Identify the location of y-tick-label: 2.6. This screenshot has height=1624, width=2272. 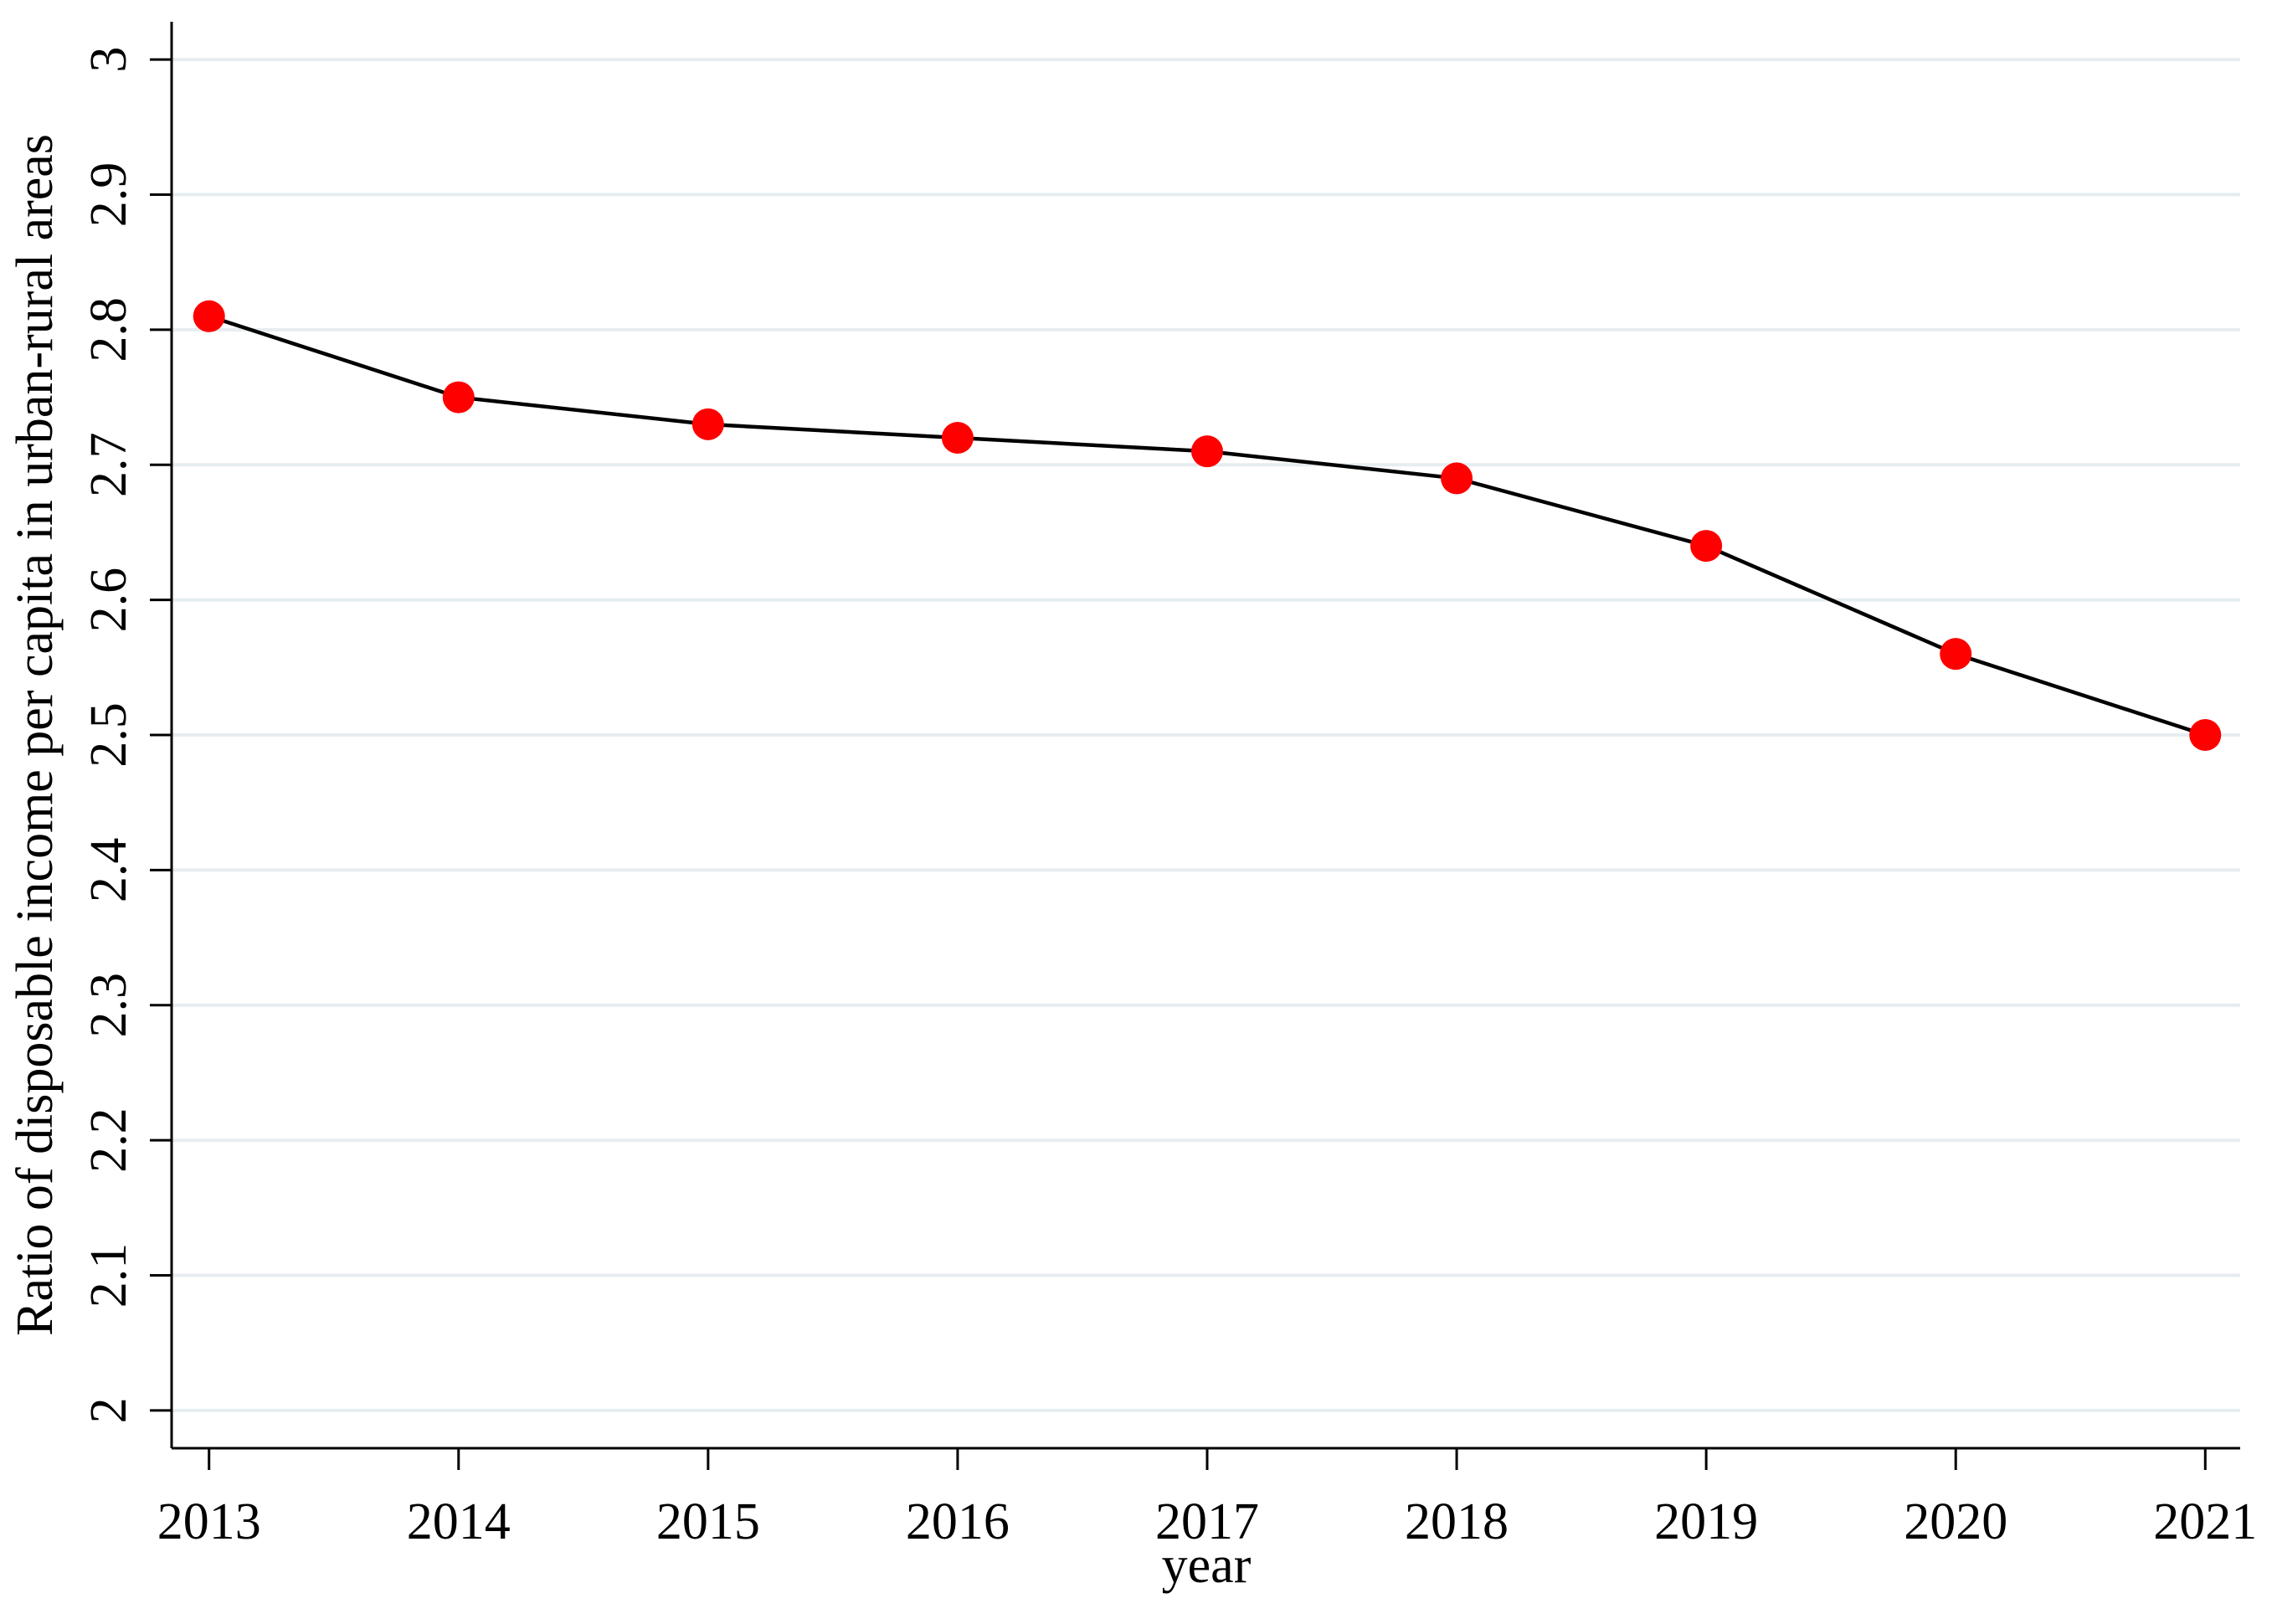
(108, 600).